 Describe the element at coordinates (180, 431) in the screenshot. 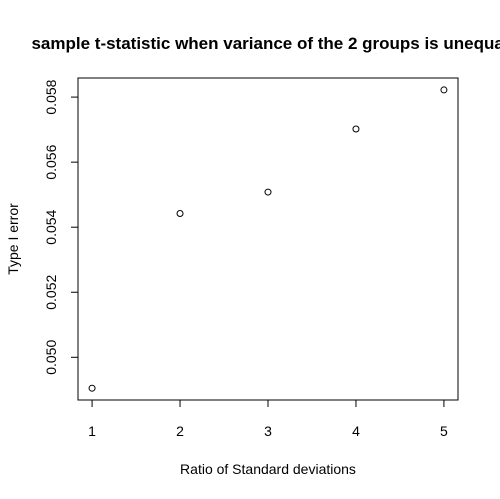

I see `x-tick-label: 2` at that location.